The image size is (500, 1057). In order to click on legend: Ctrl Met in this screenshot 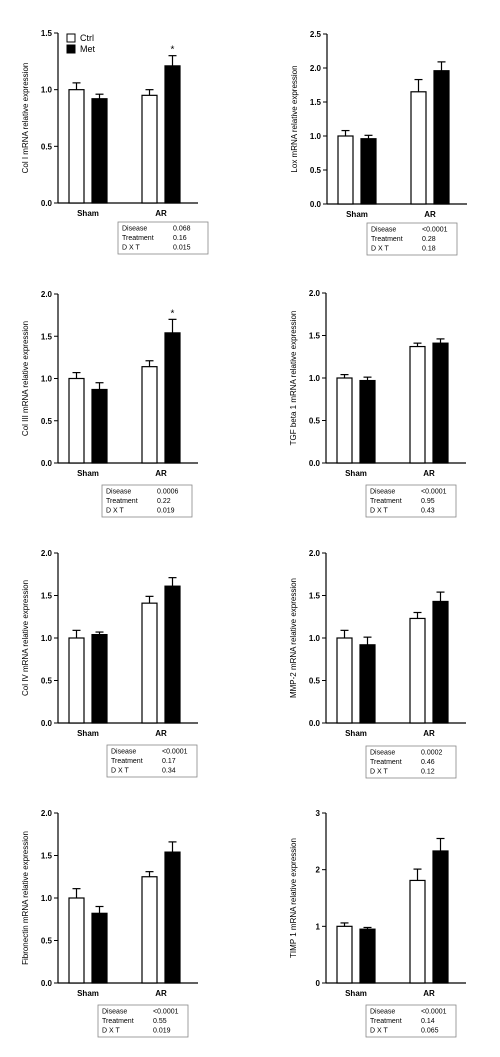, I will do `click(81, 43)`.